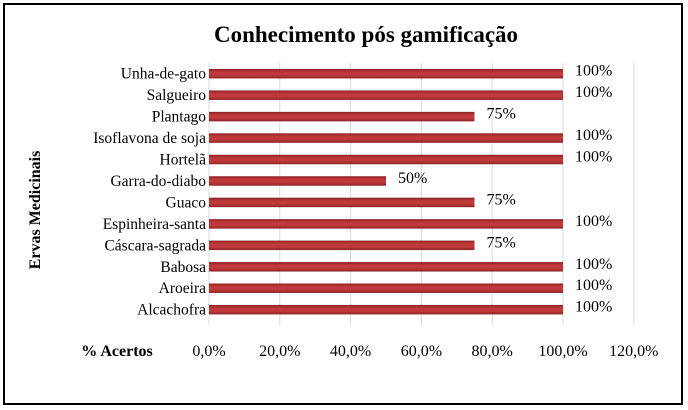 This screenshot has height=410, width=688. What do you see at coordinates (177, 95) in the screenshot?
I see `category-label: Salgueiro` at bounding box center [177, 95].